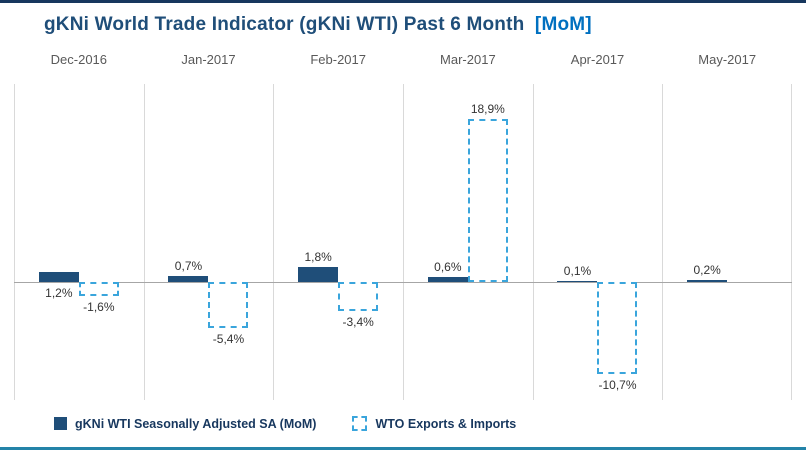 Image resolution: width=806 pixels, height=450 pixels. I want to click on value-label: 0,1%, so click(577, 271).